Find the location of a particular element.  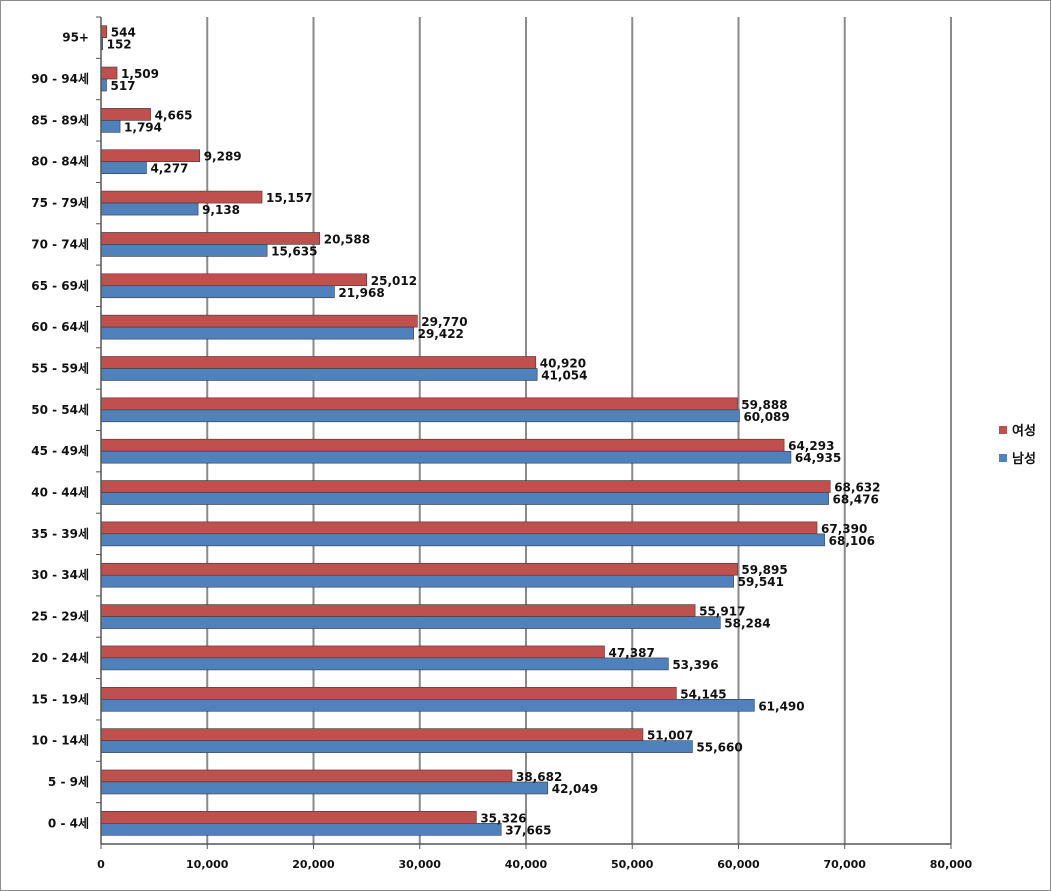

category-label: 25 - 29세 is located at coordinates (60, 616).